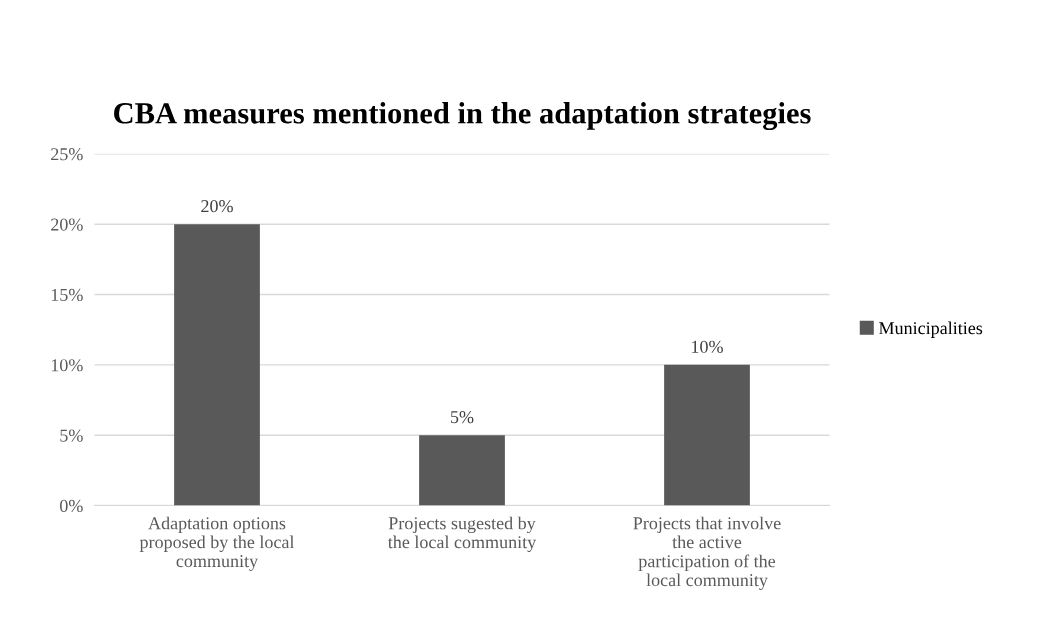 This screenshot has height=628, width=1050. What do you see at coordinates (217, 206) in the screenshot?
I see `data-label: 20%` at bounding box center [217, 206].